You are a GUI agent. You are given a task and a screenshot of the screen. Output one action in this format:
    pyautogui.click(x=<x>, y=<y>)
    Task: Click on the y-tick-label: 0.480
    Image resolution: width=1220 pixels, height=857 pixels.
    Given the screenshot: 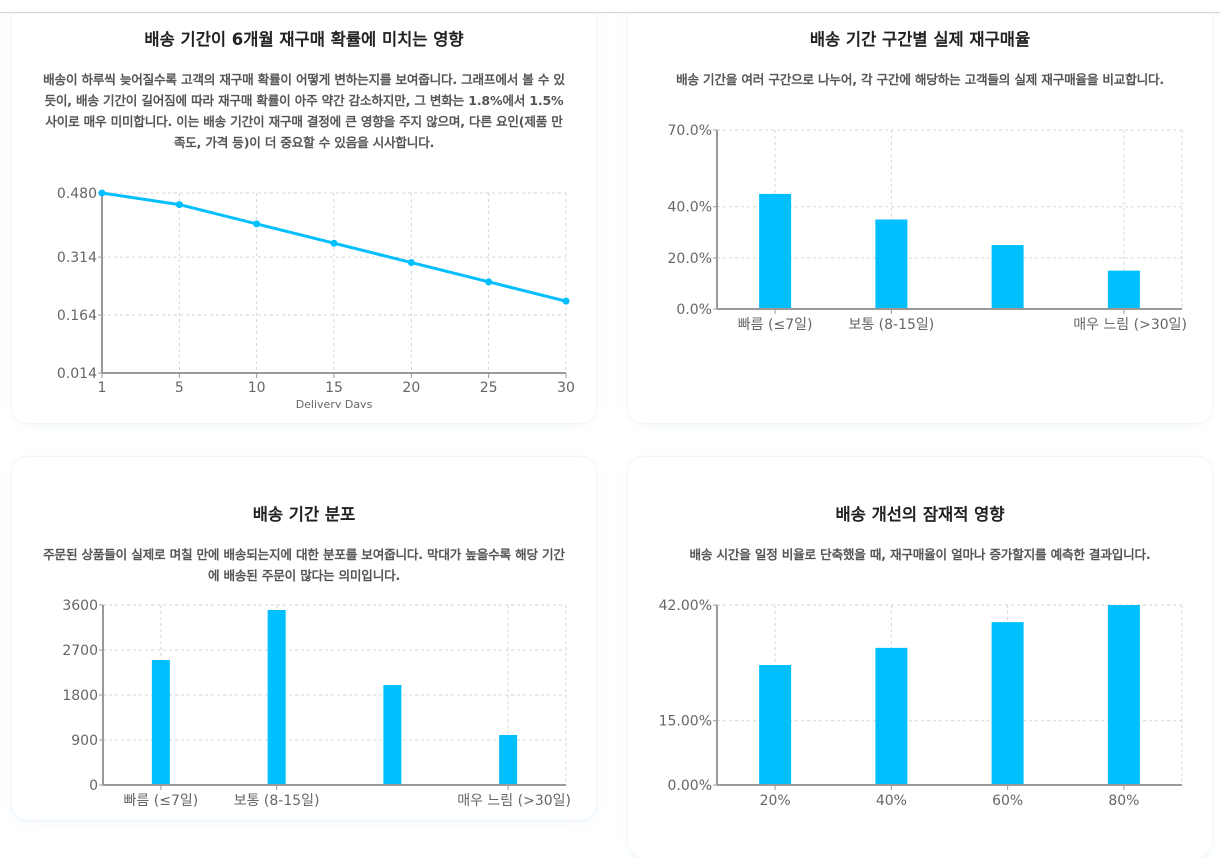 What is the action you would take?
    pyautogui.click(x=77, y=194)
    